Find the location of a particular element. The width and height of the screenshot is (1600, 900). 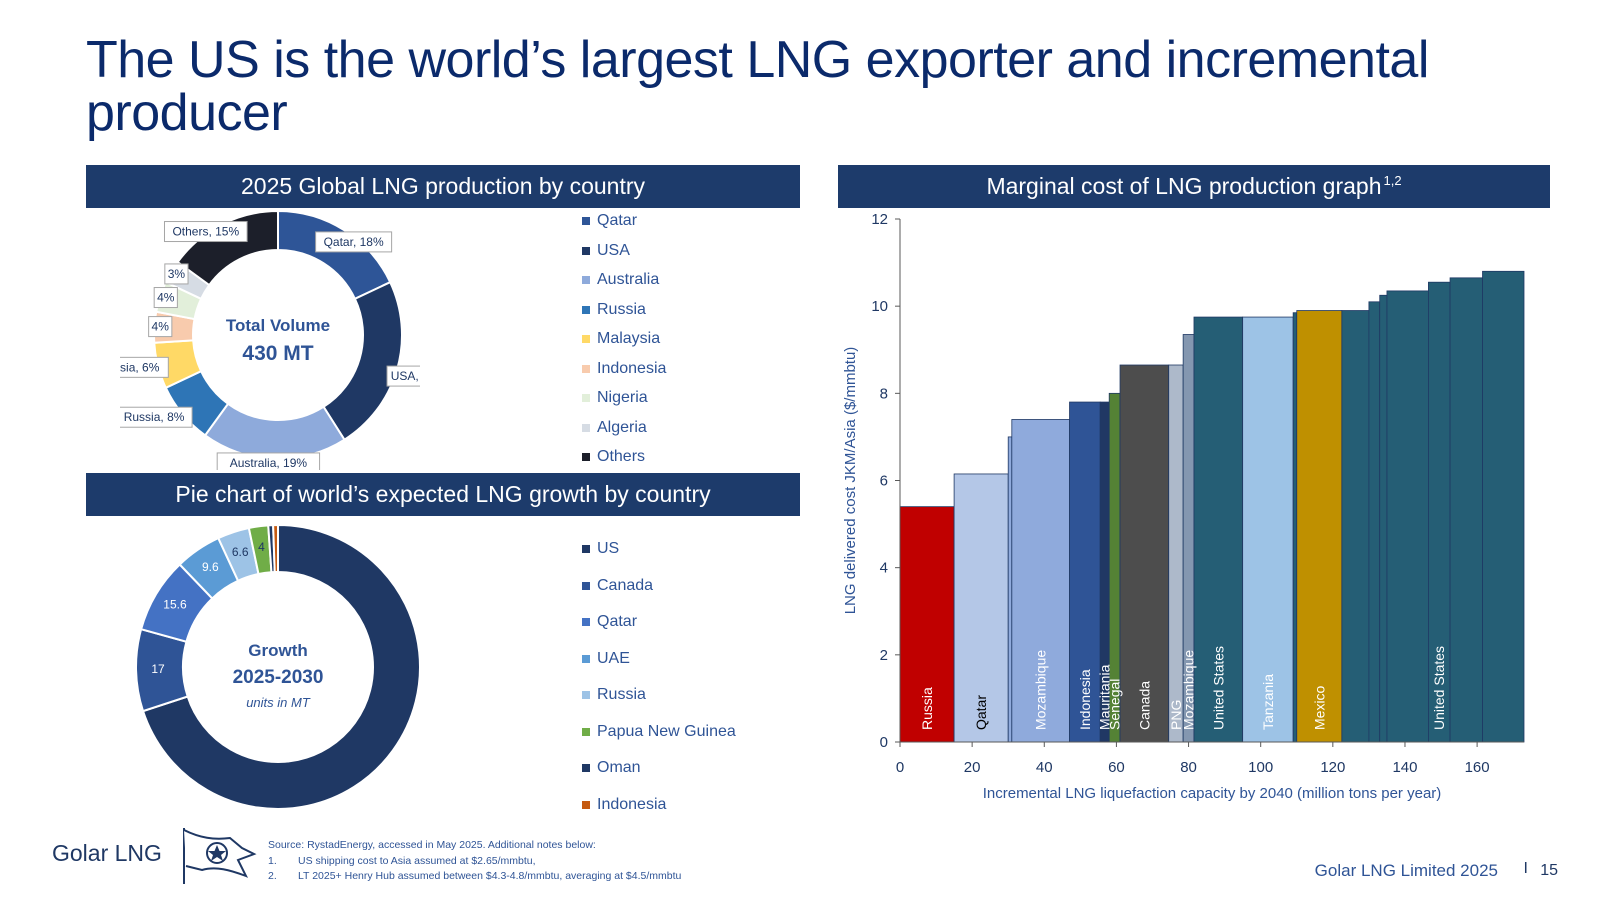

slice-label-usa: USA, 23% is located at coordinates (405, 376).